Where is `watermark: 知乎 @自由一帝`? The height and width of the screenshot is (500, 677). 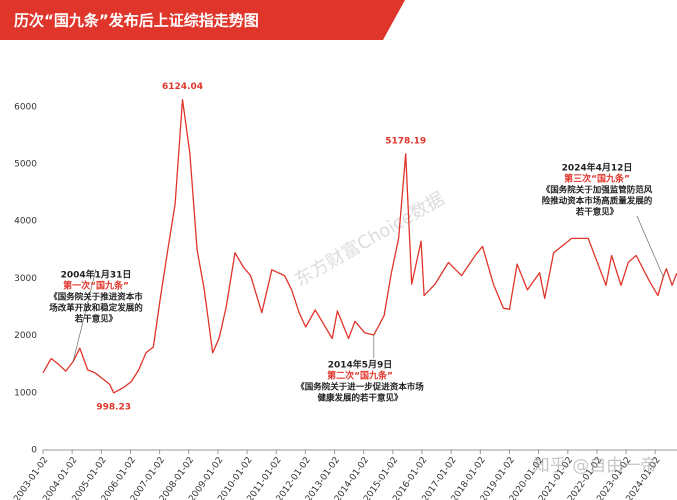
watermark: 知乎 @自由一帝 is located at coordinates (595, 466).